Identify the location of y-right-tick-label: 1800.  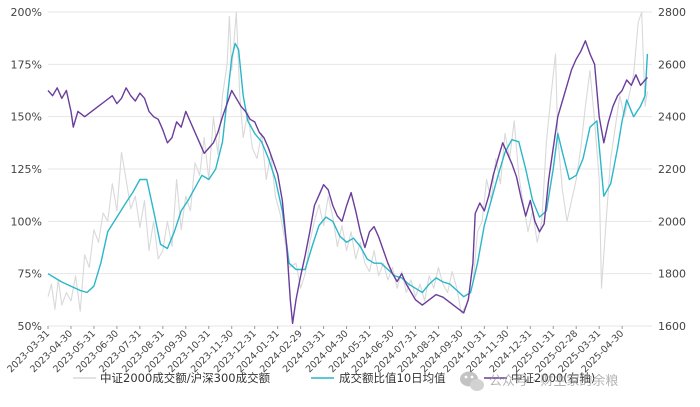
(672, 274).